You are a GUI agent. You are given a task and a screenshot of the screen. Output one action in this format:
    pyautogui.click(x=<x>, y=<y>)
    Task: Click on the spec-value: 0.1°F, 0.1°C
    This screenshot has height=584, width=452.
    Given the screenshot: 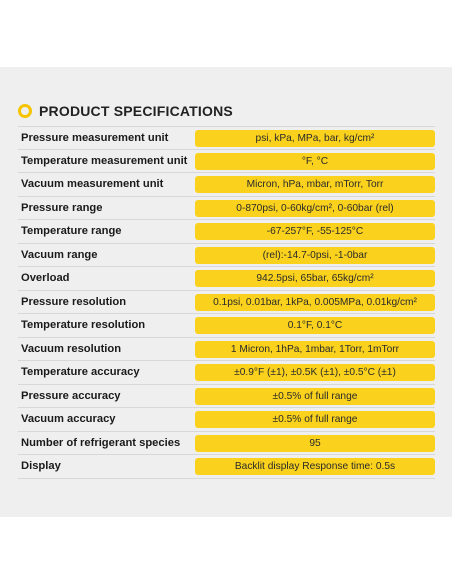 What is the action you would take?
    pyautogui.click(x=315, y=325)
    